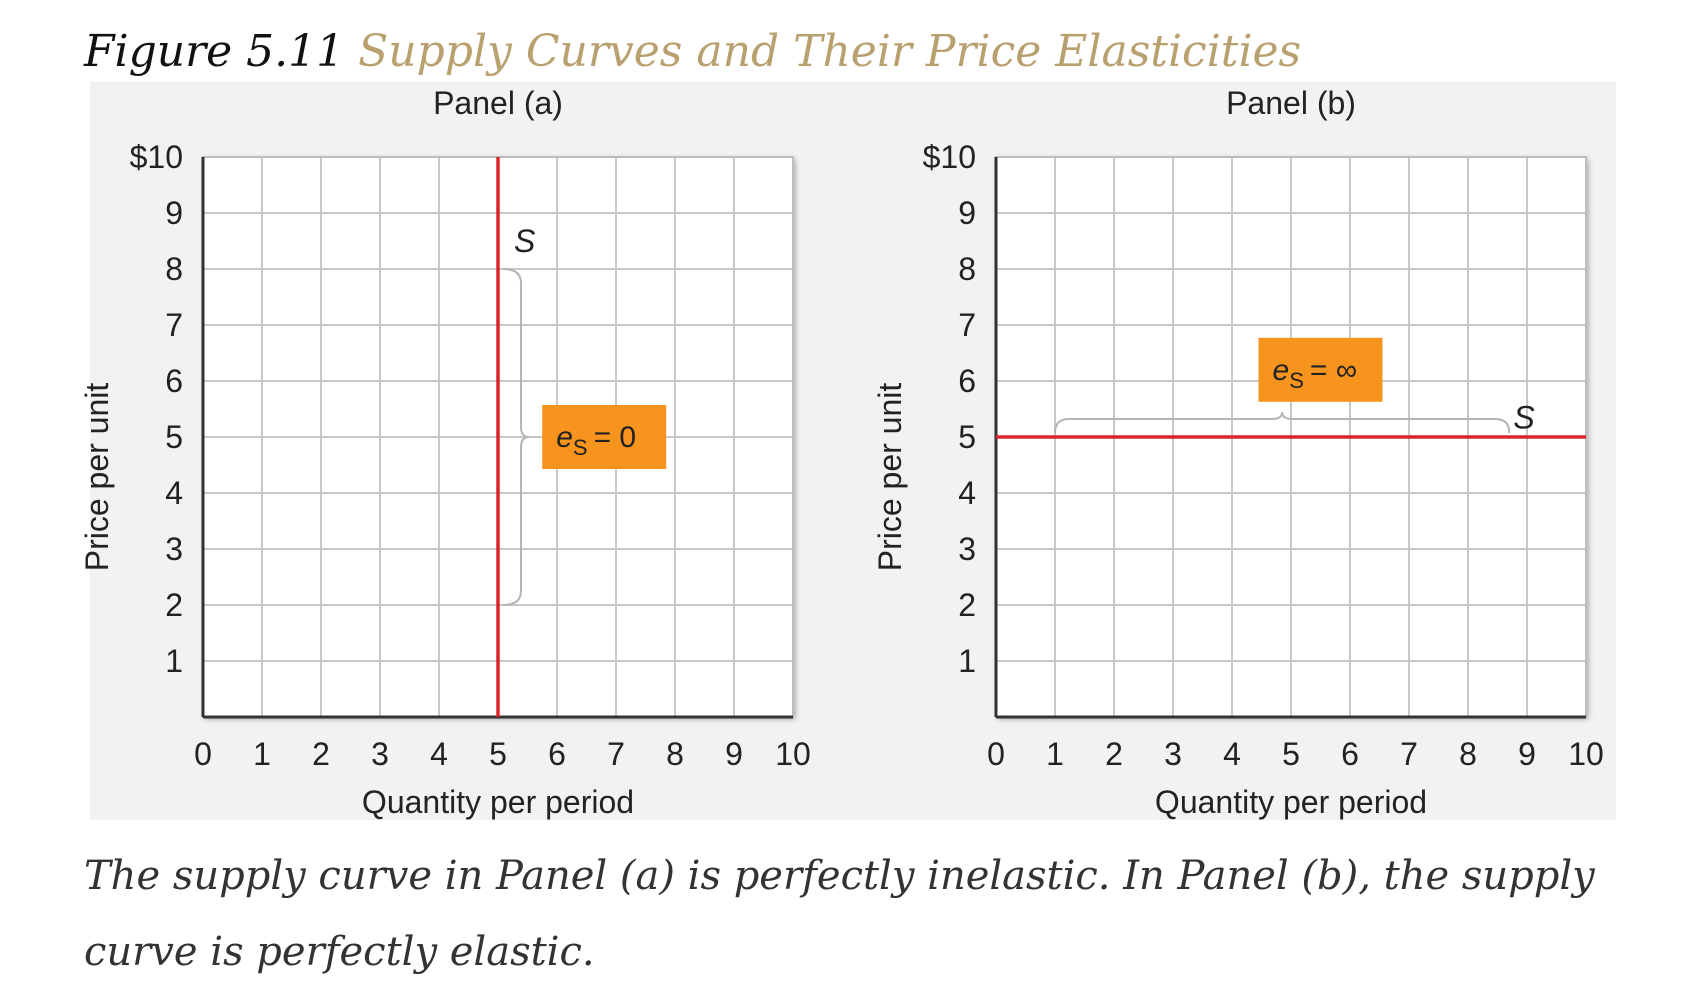 The height and width of the screenshot is (993, 1694). What do you see at coordinates (1315, 373) in the screenshot?
I see `elasticity-label: eS = ∞` at bounding box center [1315, 373].